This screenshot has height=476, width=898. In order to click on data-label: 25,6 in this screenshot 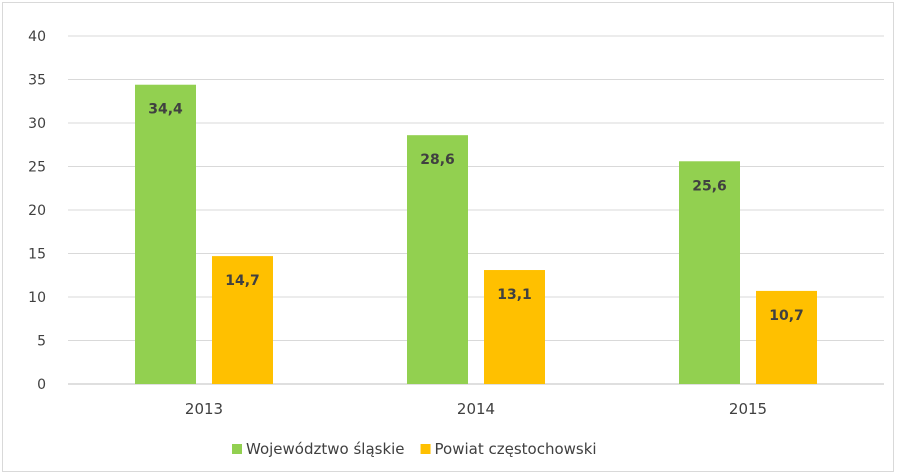, I will do `click(709, 186)`.